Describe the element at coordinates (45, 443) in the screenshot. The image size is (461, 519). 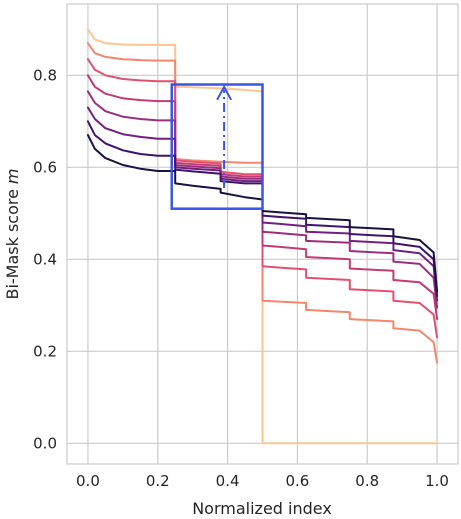
I see `y-tick-label: 0.0` at that location.